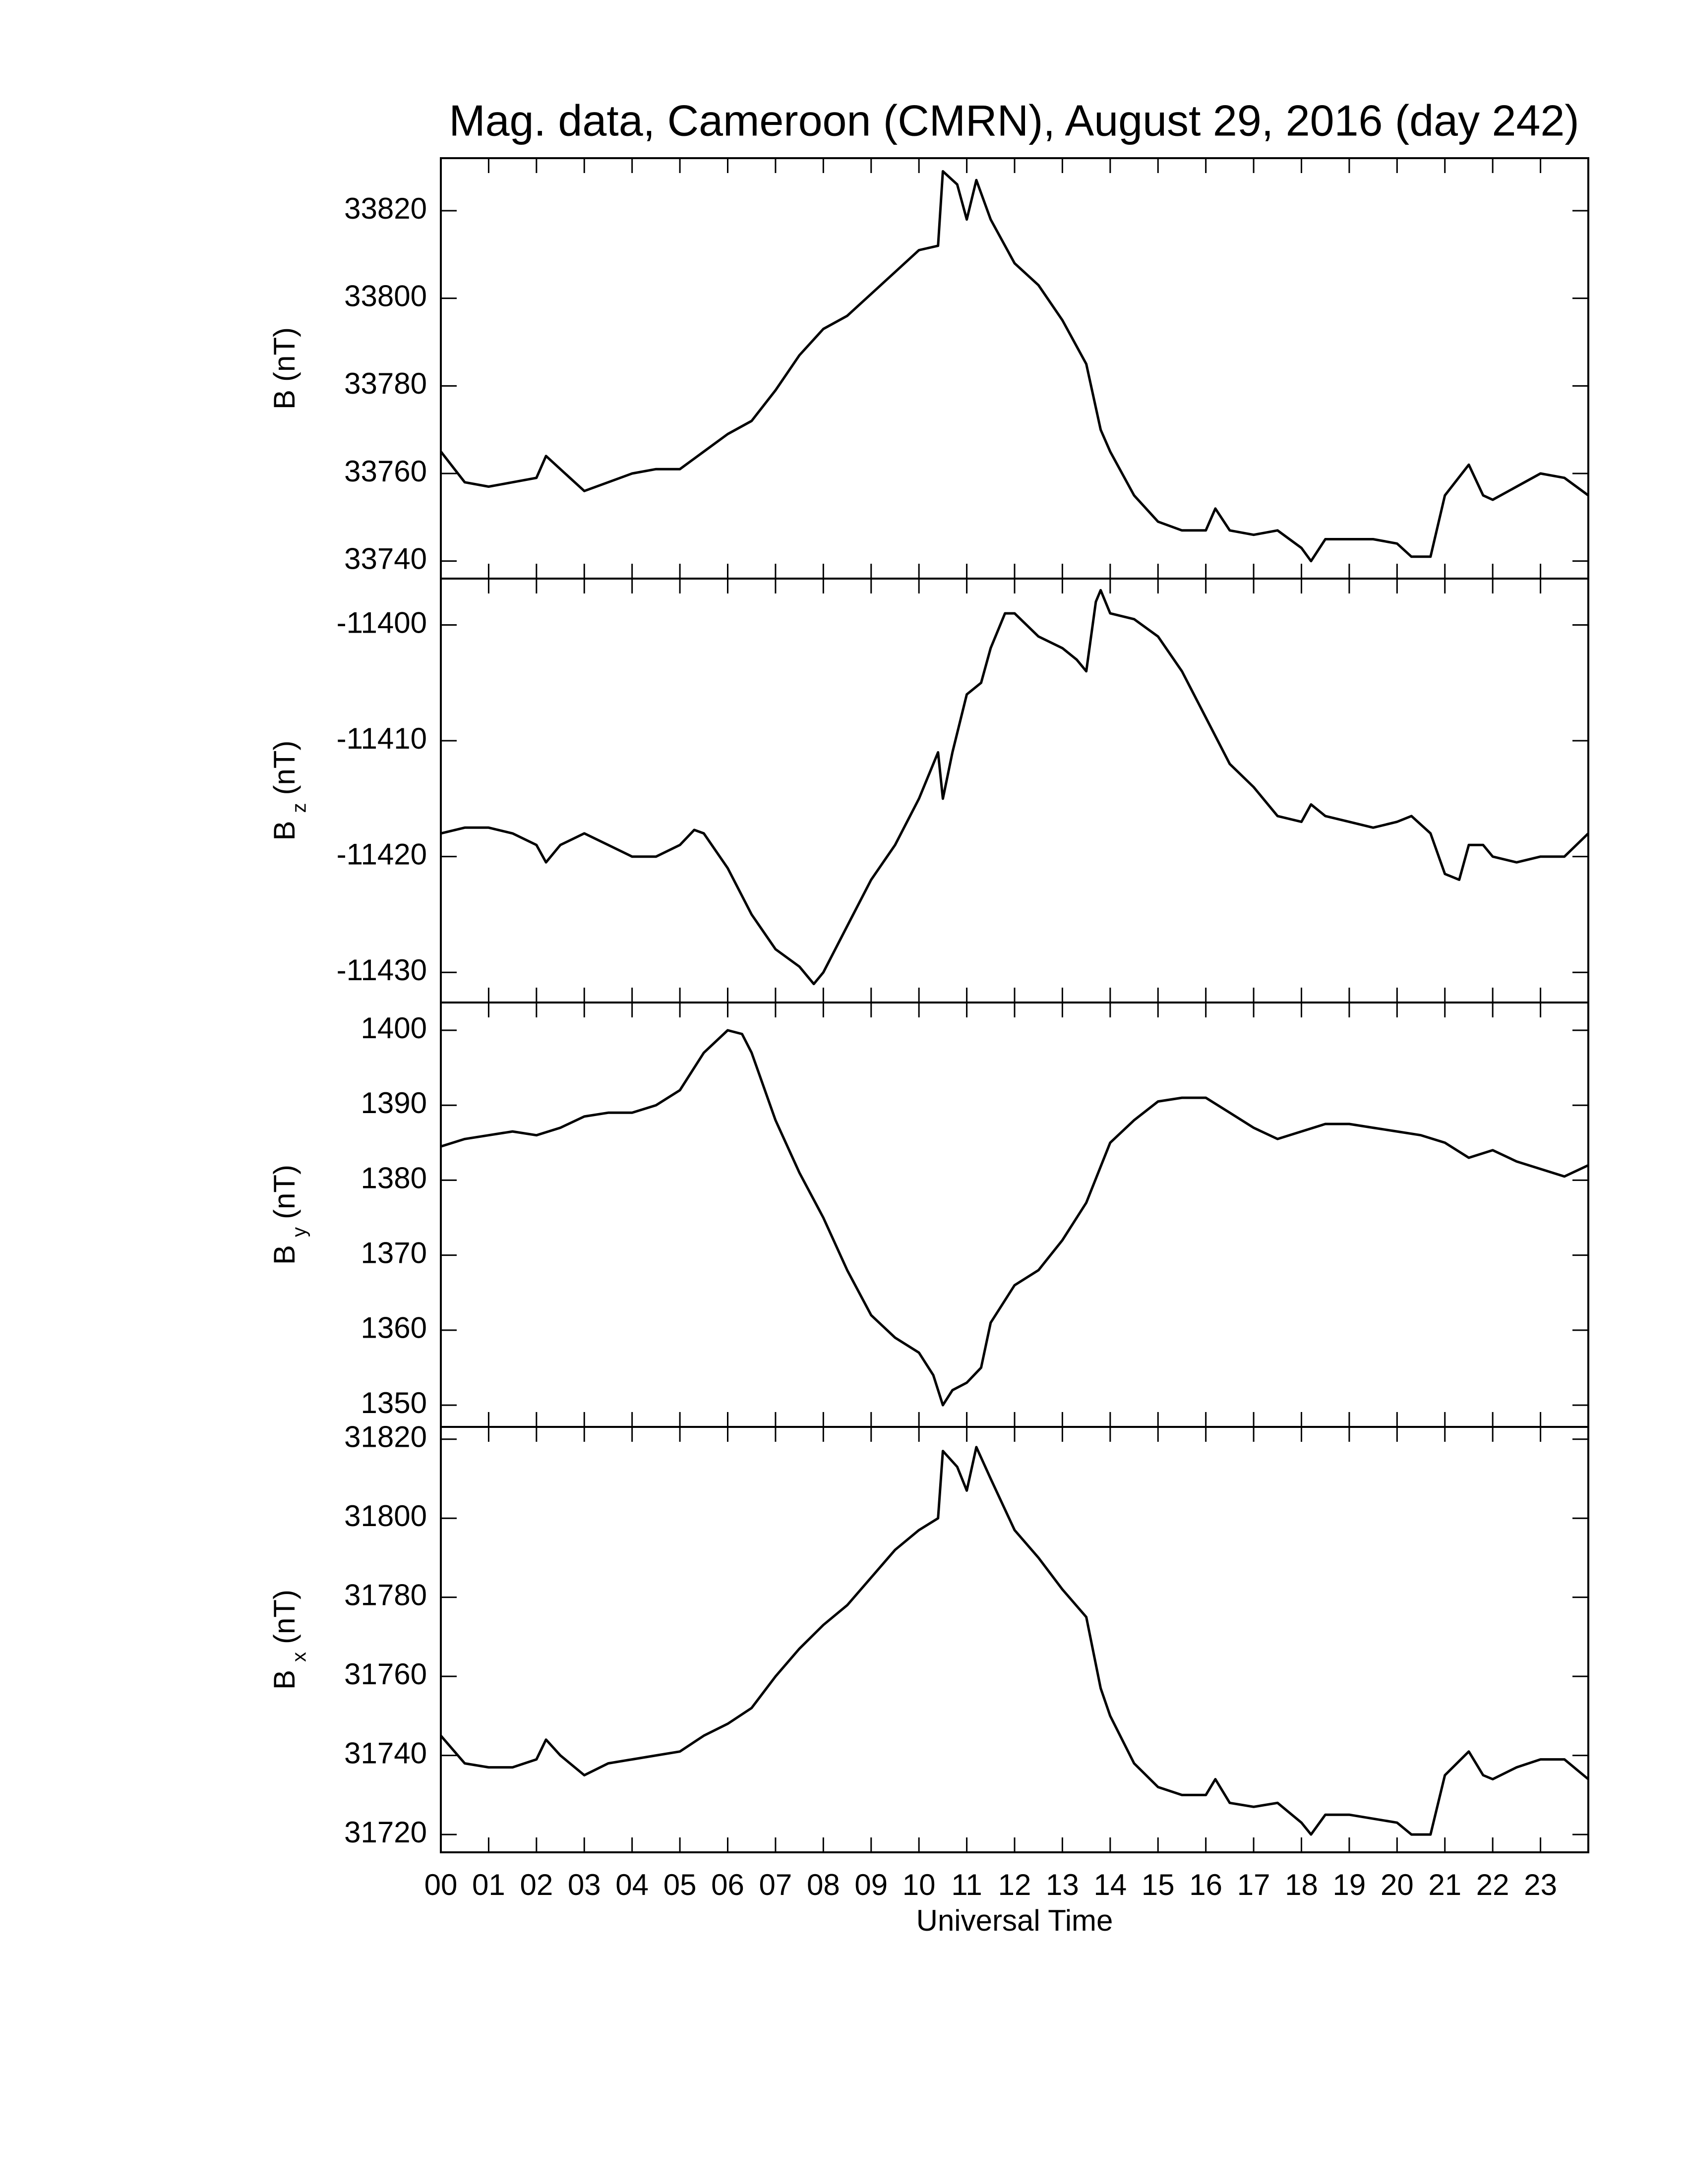 The height and width of the screenshot is (2184, 1686). What do you see at coordinates (1015, 1920) in the screenshot?
I see `x-axis-label: Universal Time` at bounding box center [1015, 1920].